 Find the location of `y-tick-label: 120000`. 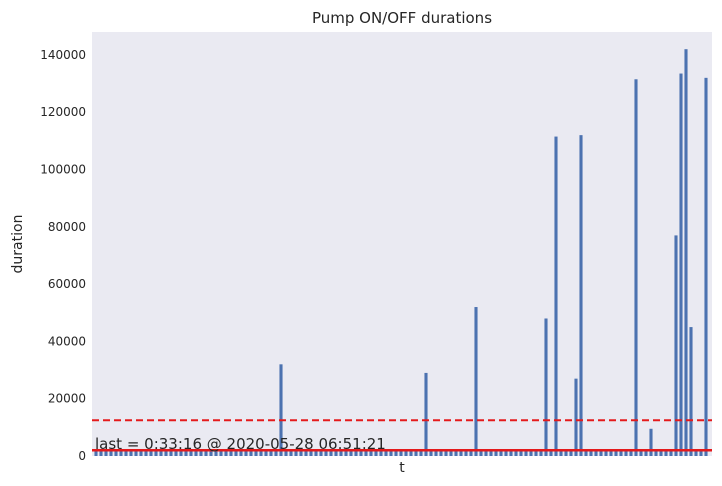

y-tick-label: 120000 is located at coordinates (63, 112).